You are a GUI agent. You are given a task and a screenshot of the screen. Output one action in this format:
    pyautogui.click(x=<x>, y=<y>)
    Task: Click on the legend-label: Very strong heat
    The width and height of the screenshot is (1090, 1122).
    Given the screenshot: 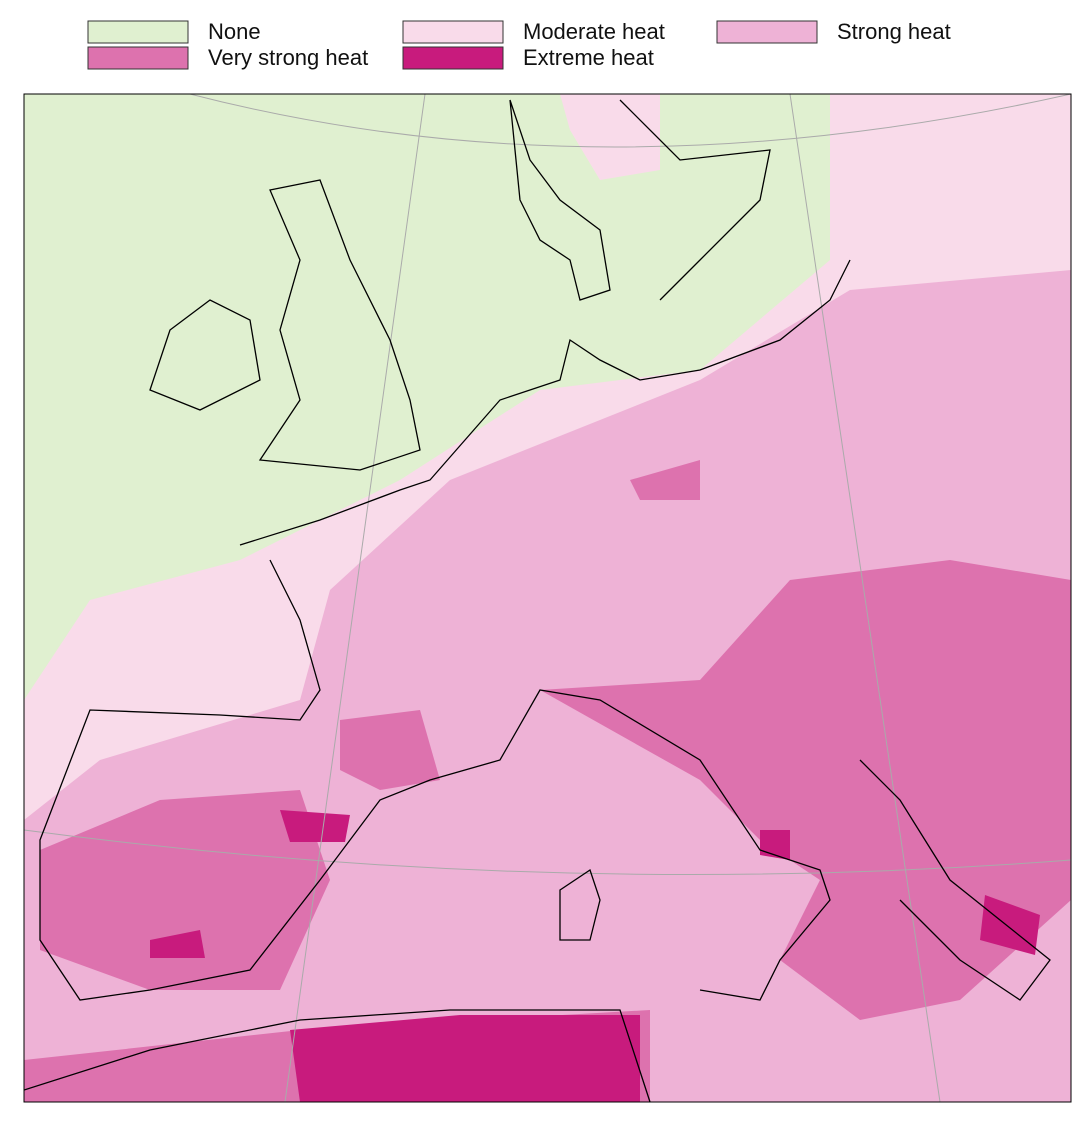 What is the action you would take?
    pyautogui.click(x=288, y=57)
    